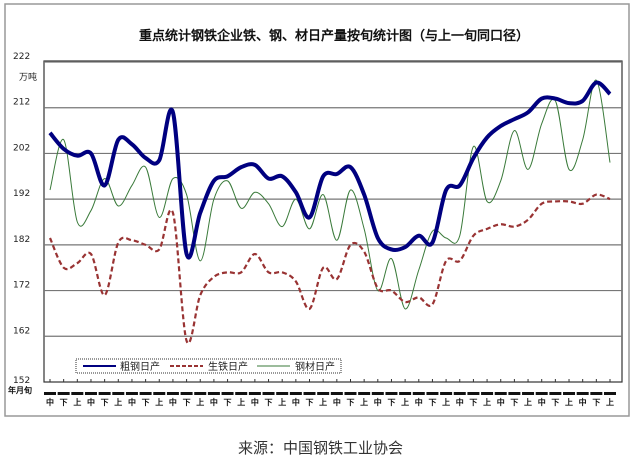 The width and height of the screenshot is (641, 464). I want to click on y-tick-label: 202, so click(21, 148).